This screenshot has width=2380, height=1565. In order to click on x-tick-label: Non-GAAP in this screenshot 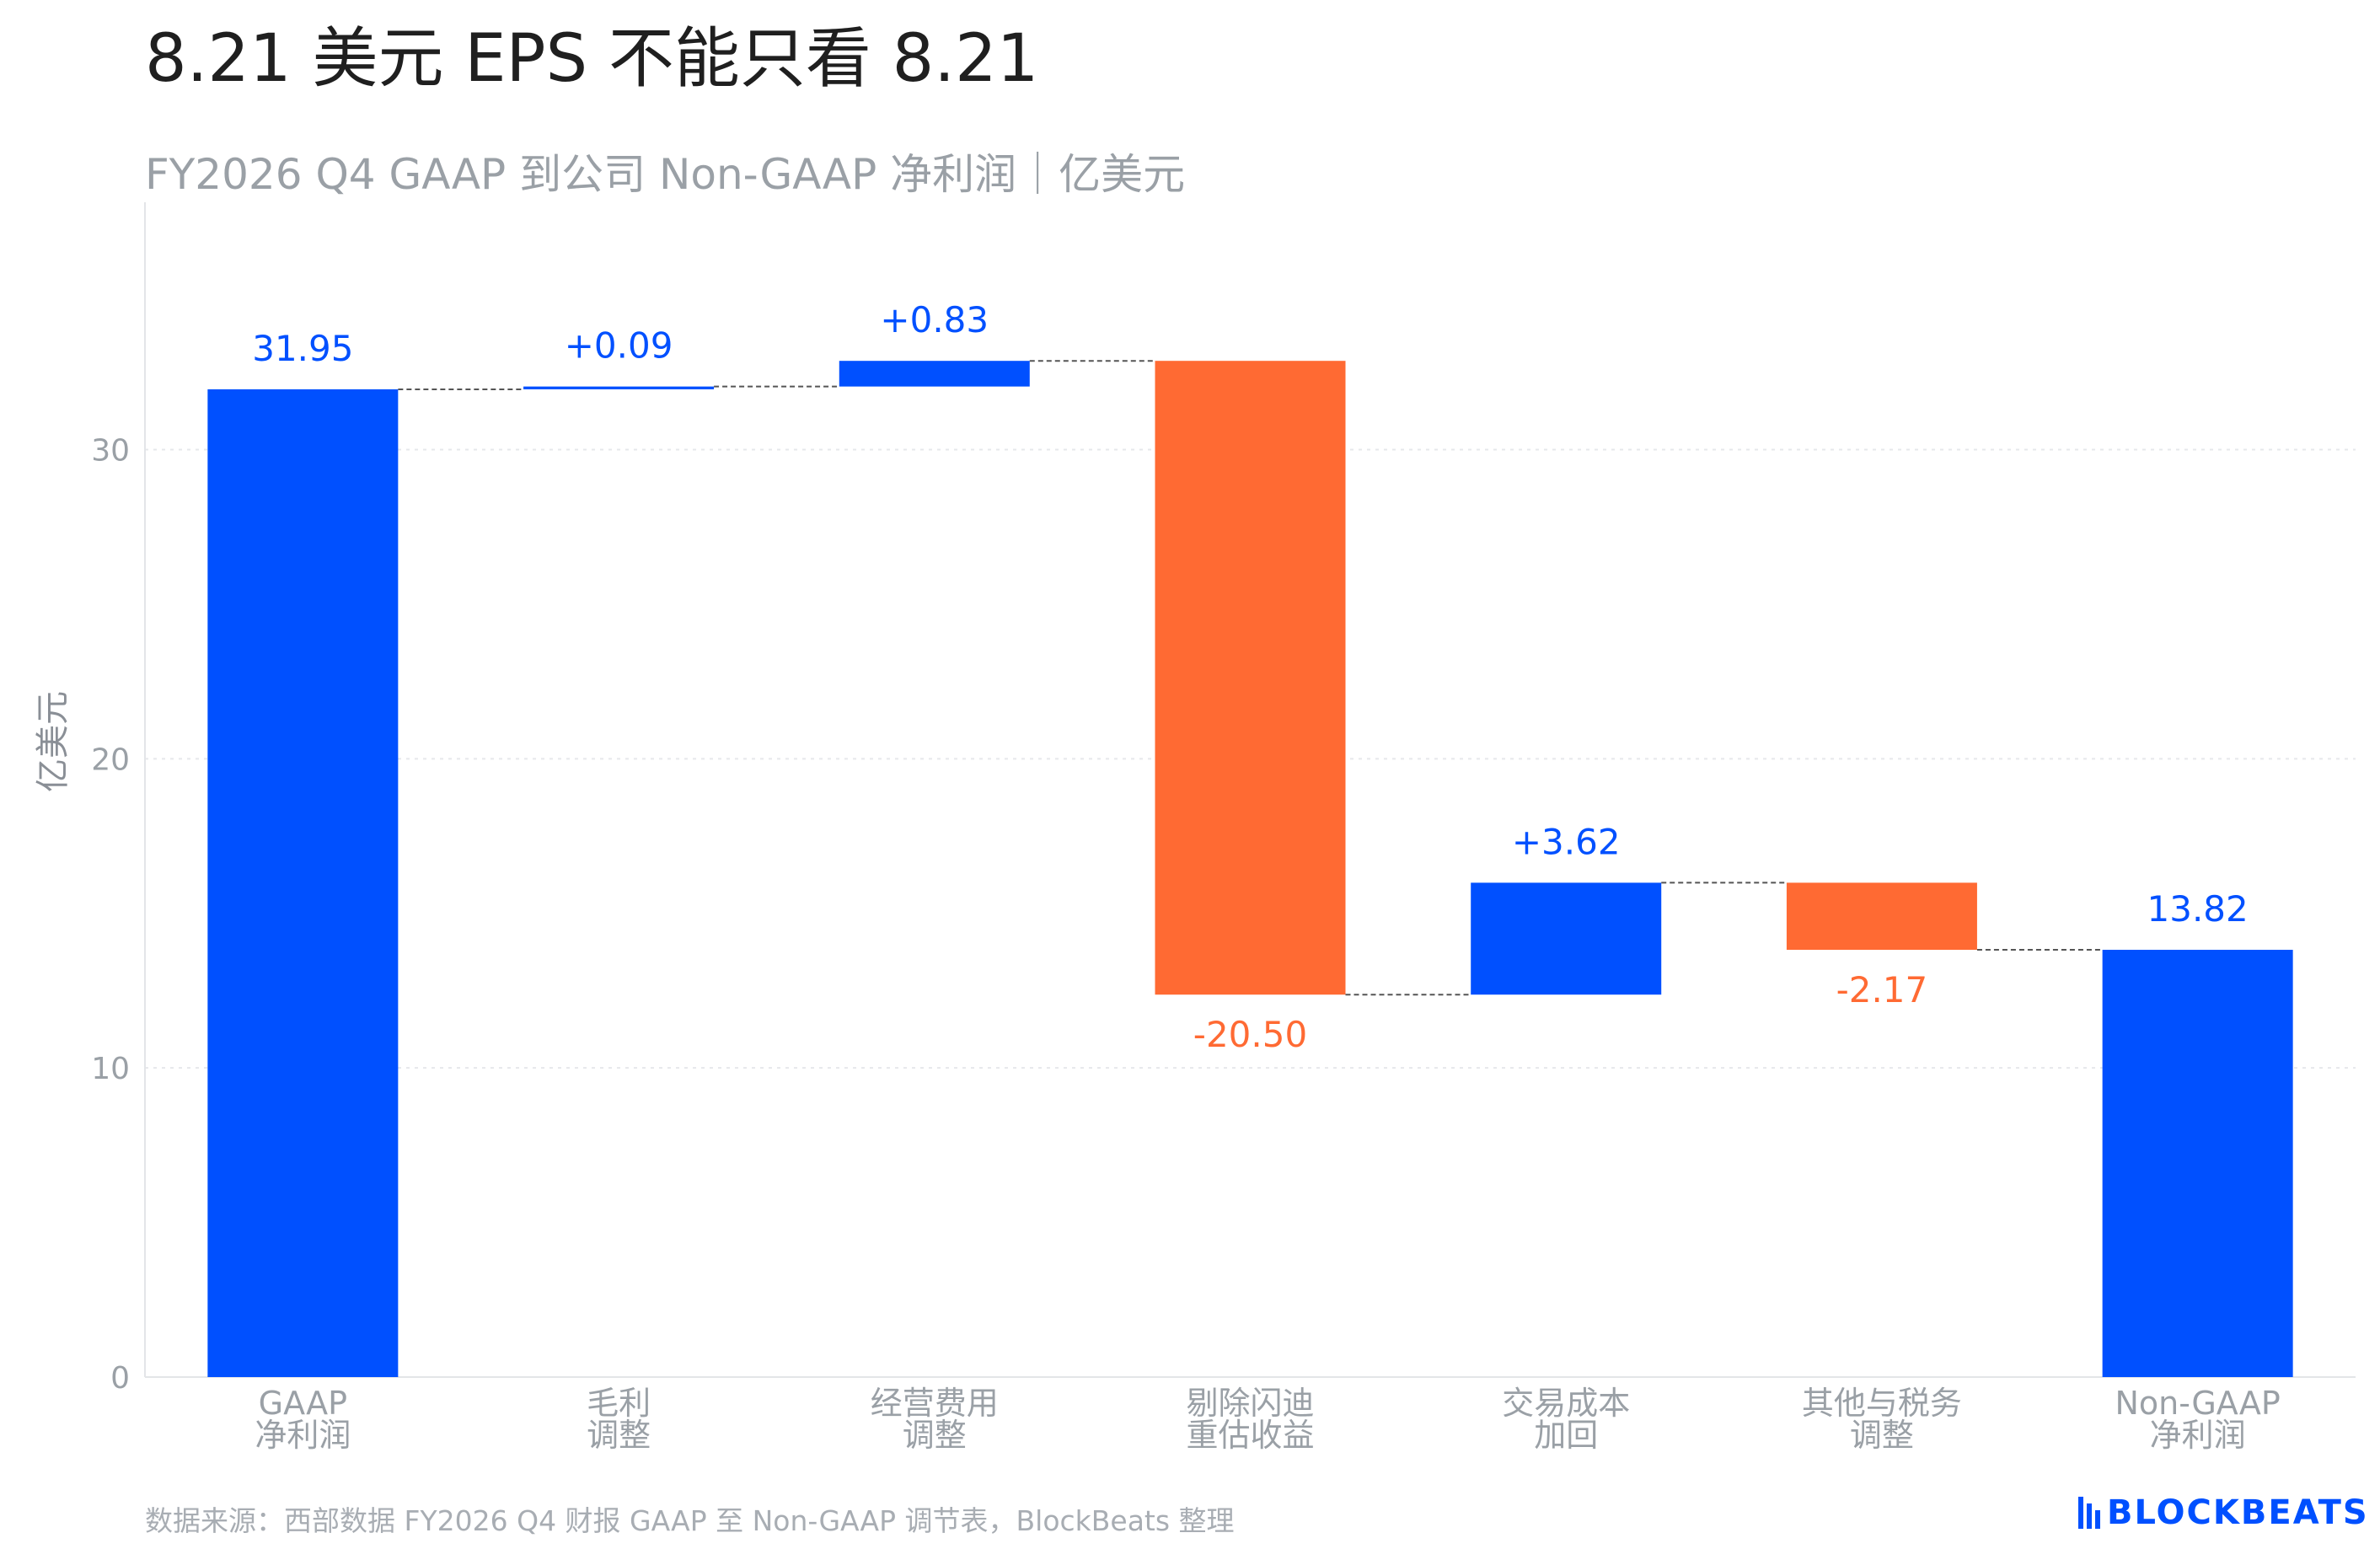, I will do `click(2198, 1404)`.